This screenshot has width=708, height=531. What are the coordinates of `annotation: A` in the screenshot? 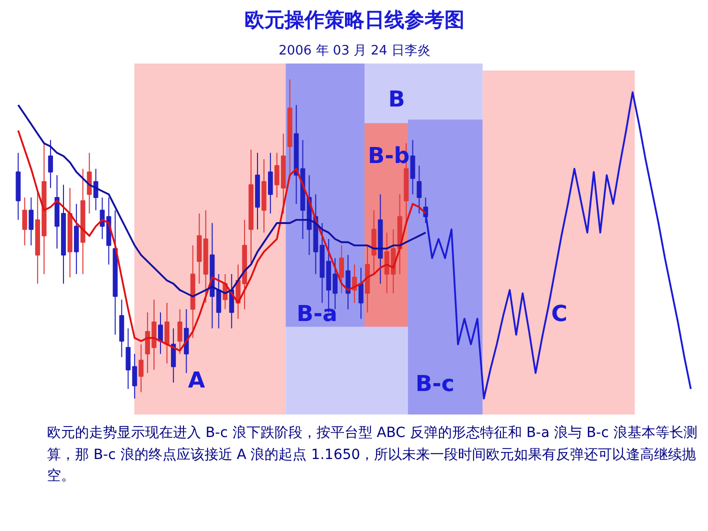 It's located at (196, 381).